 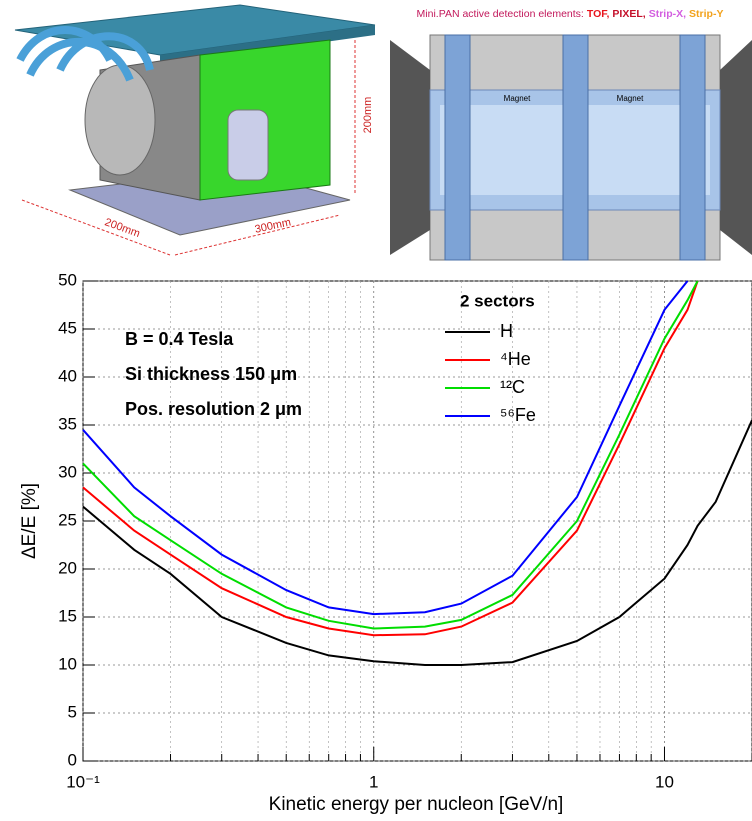 I want to click on legend-label: ⁵⁶Fe, so click(x=518, y=415).